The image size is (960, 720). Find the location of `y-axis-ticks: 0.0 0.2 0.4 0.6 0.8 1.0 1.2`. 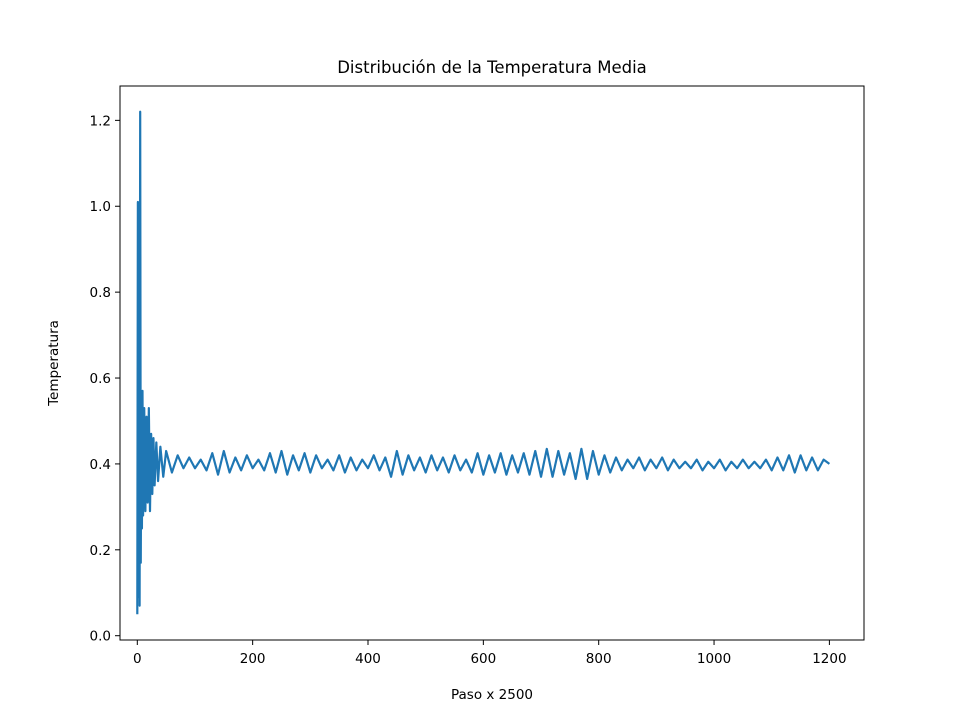

y-axis-ticks: 0.0 0.2 0.4 0.6 0.8 1.0 1.2 is located at coordinates (105, 379).